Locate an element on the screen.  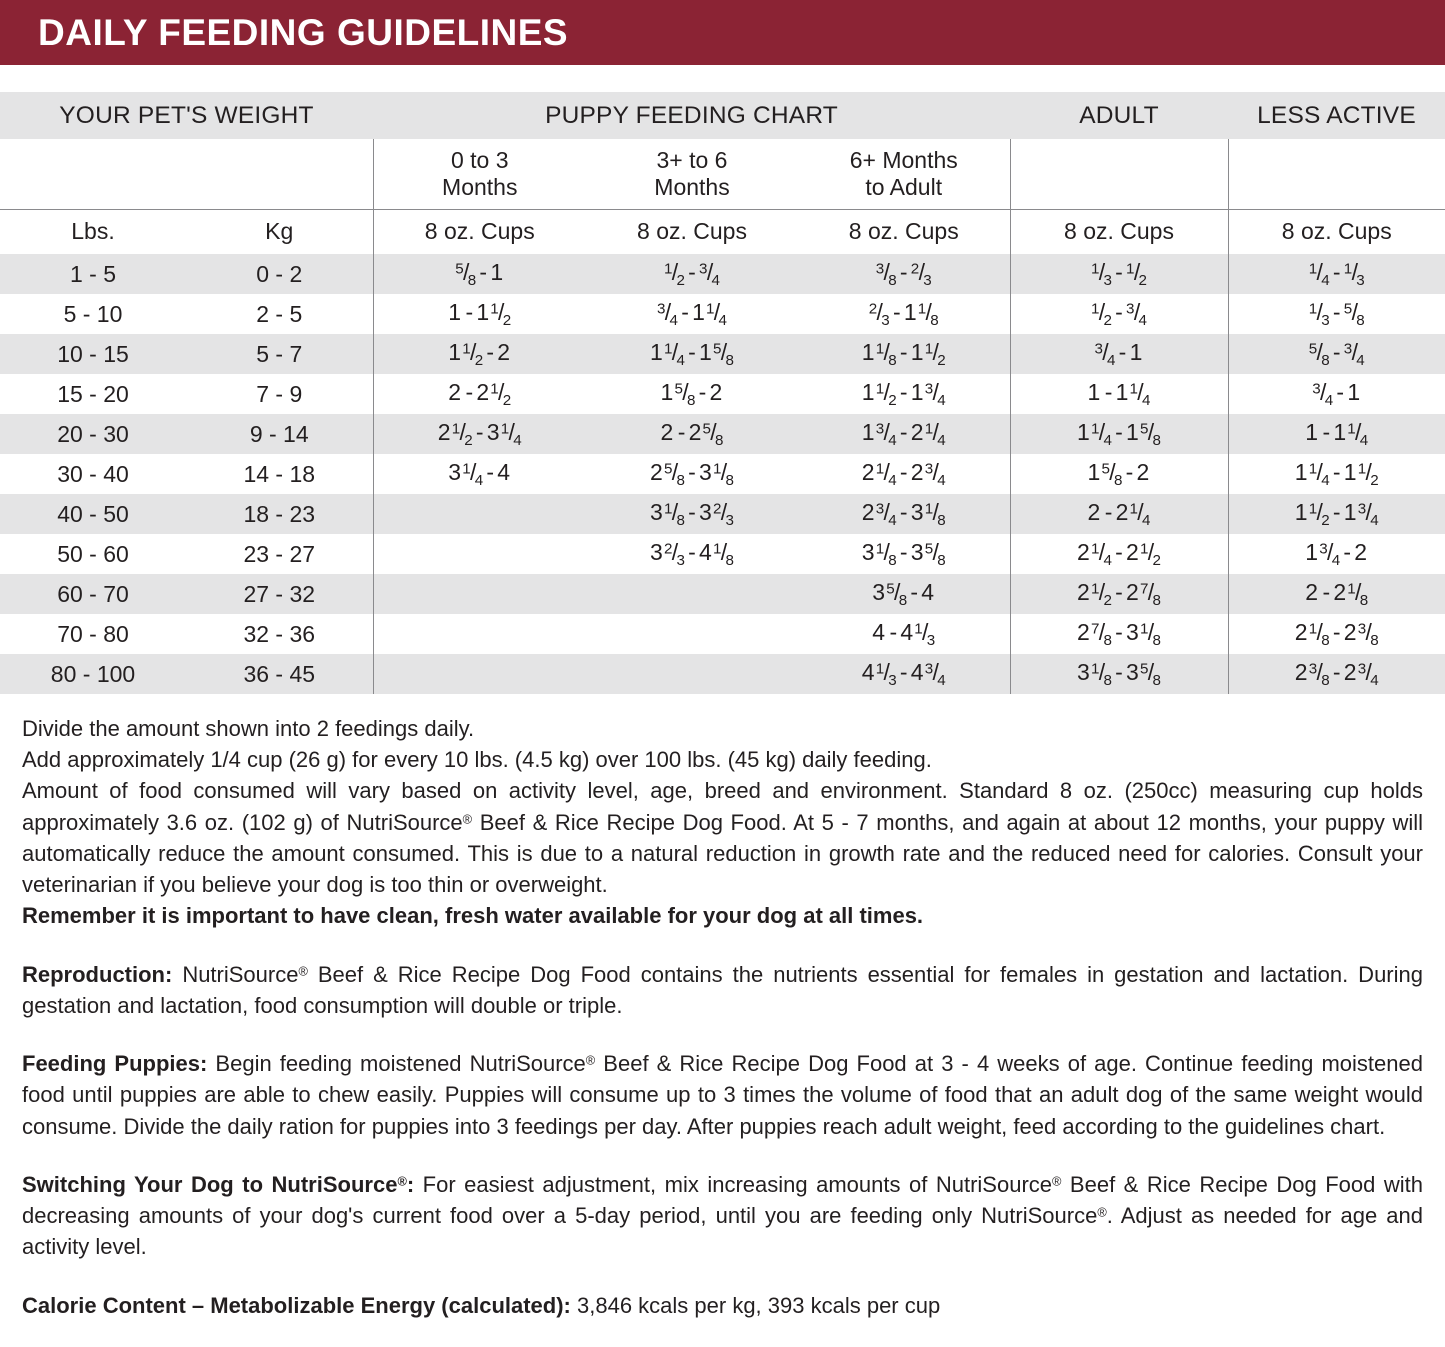
cell-puppy-6-adult: 13/4-21/4 is located at coordinates (904, 434).